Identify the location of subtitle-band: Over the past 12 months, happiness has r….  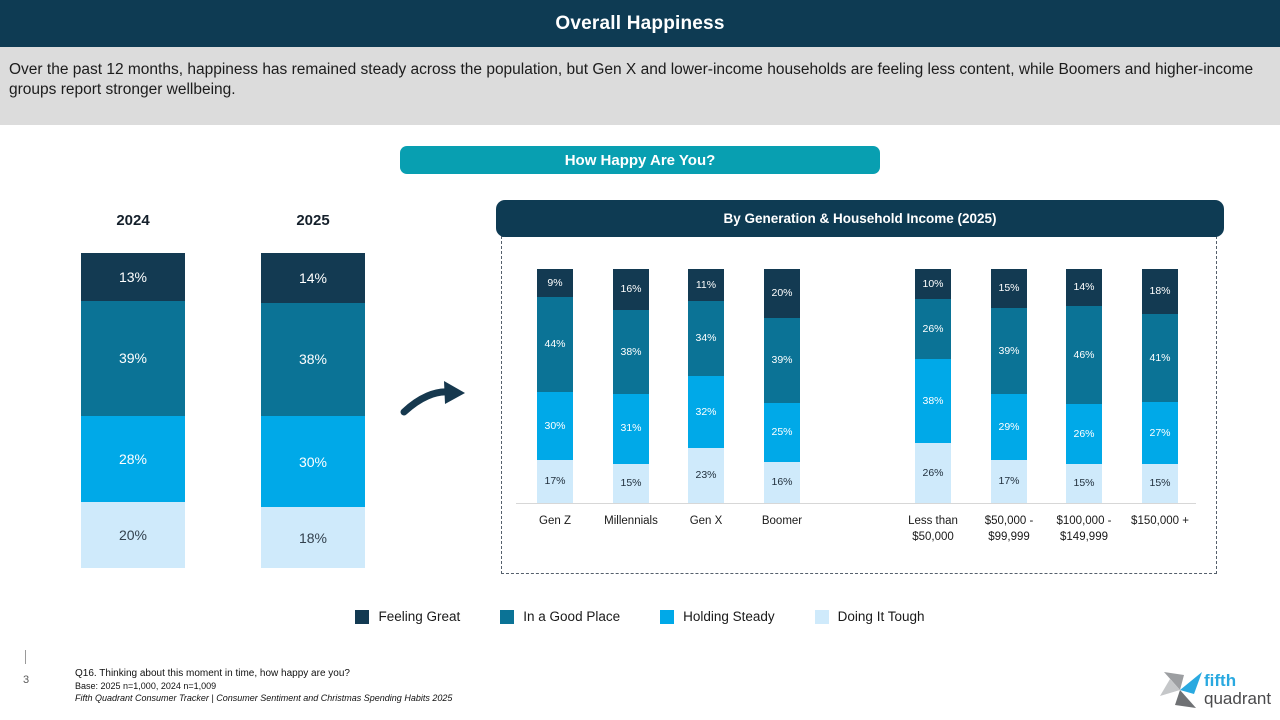
(640, 86).